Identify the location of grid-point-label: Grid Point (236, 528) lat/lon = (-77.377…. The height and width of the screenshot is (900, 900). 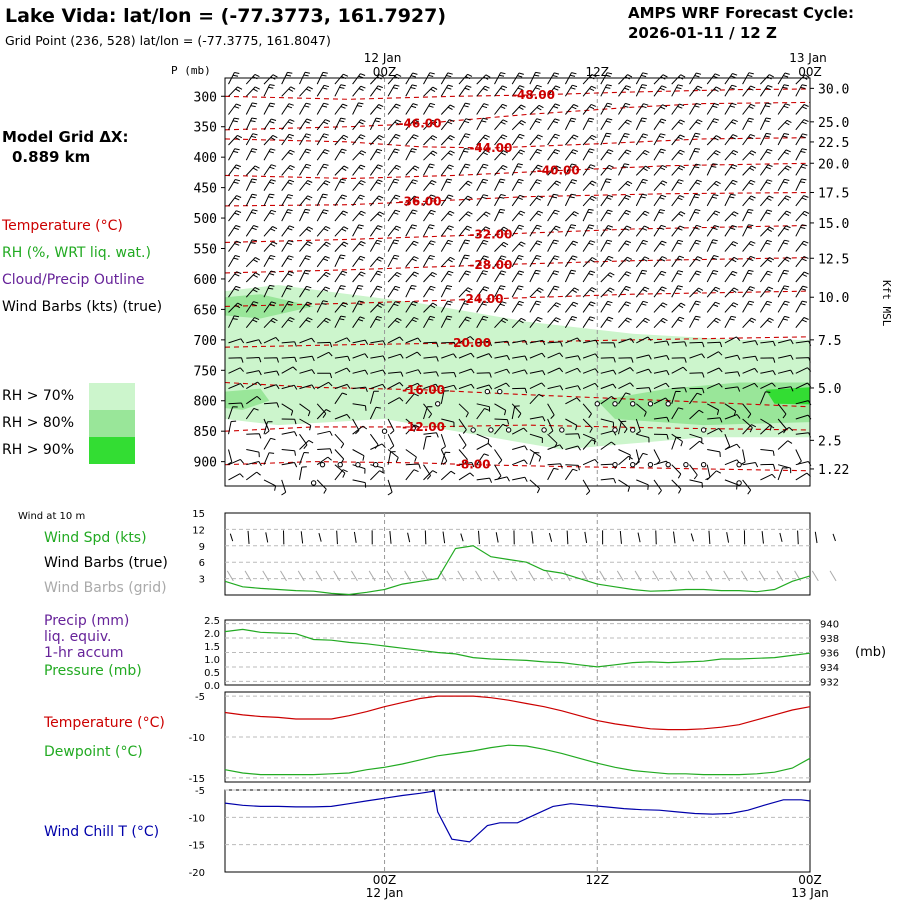
(168, 40).